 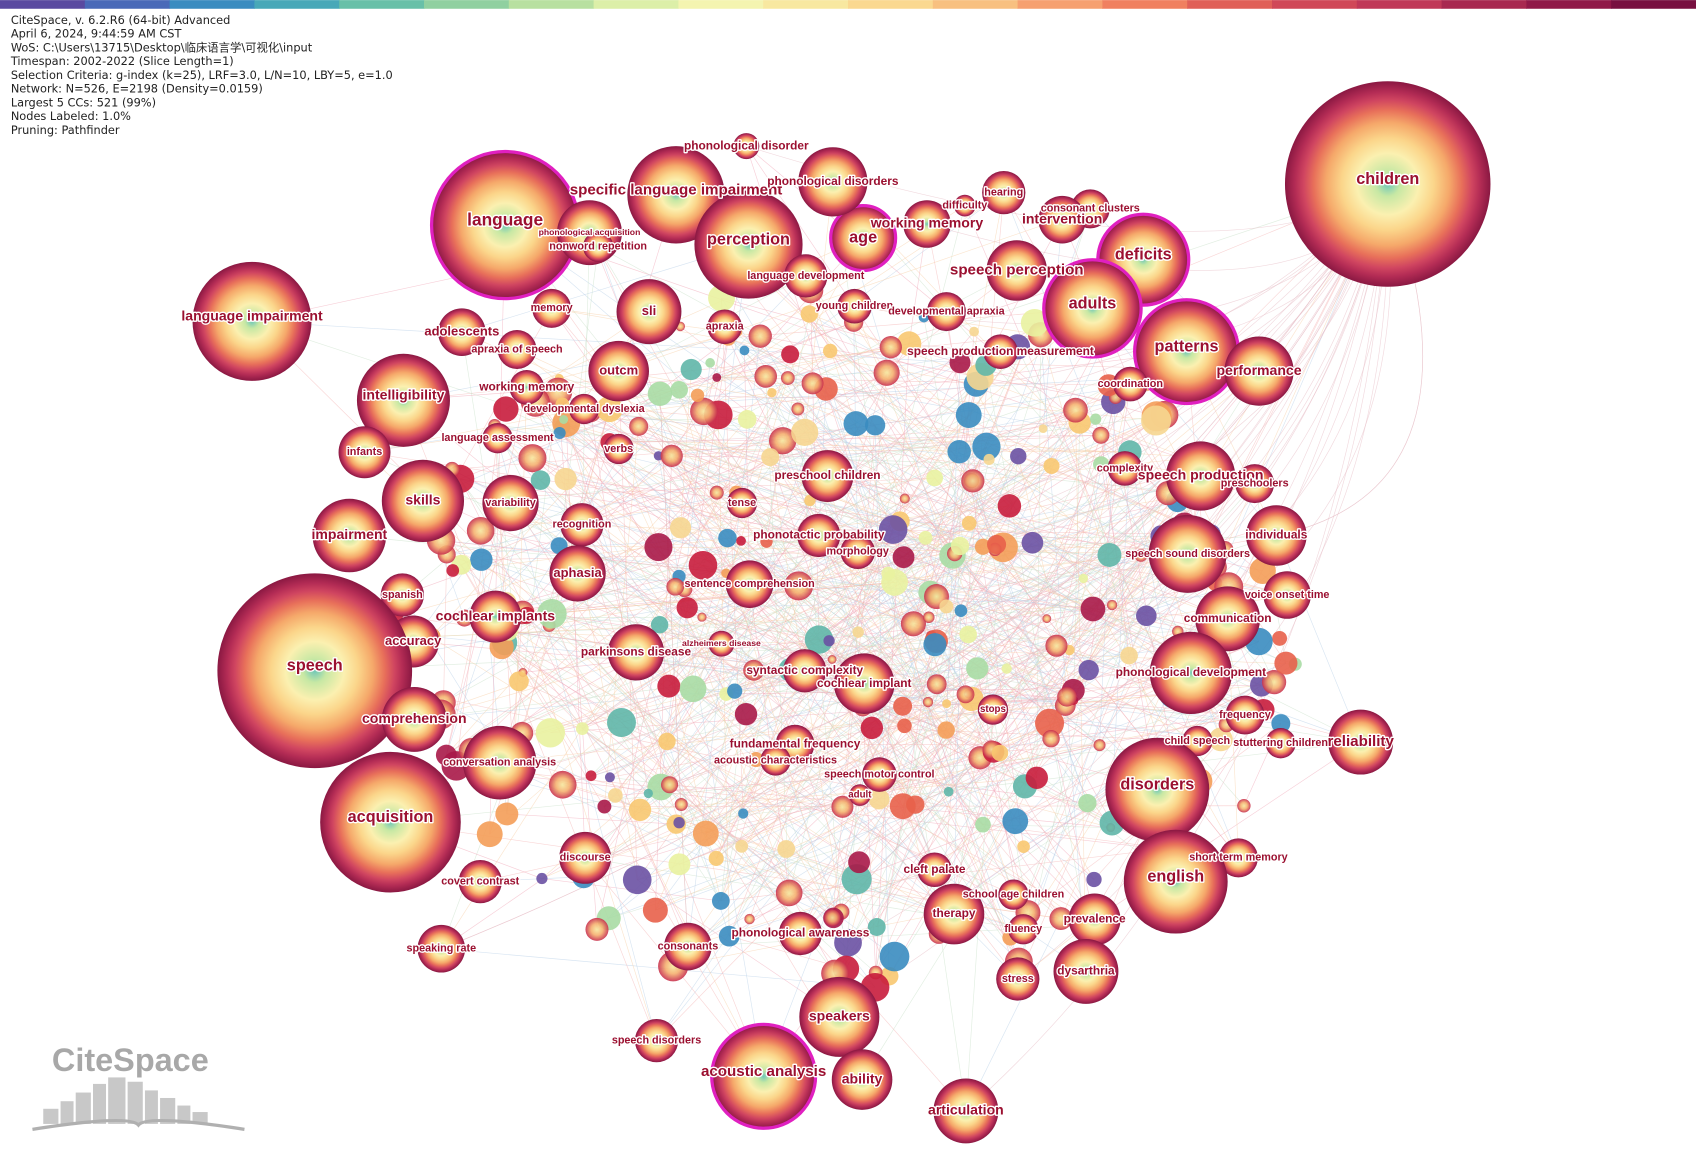 What do you see at coordinates (590, 232) in the screenshot?
I see `node-label: phonological acquisition` at bounding box center [590, 232].